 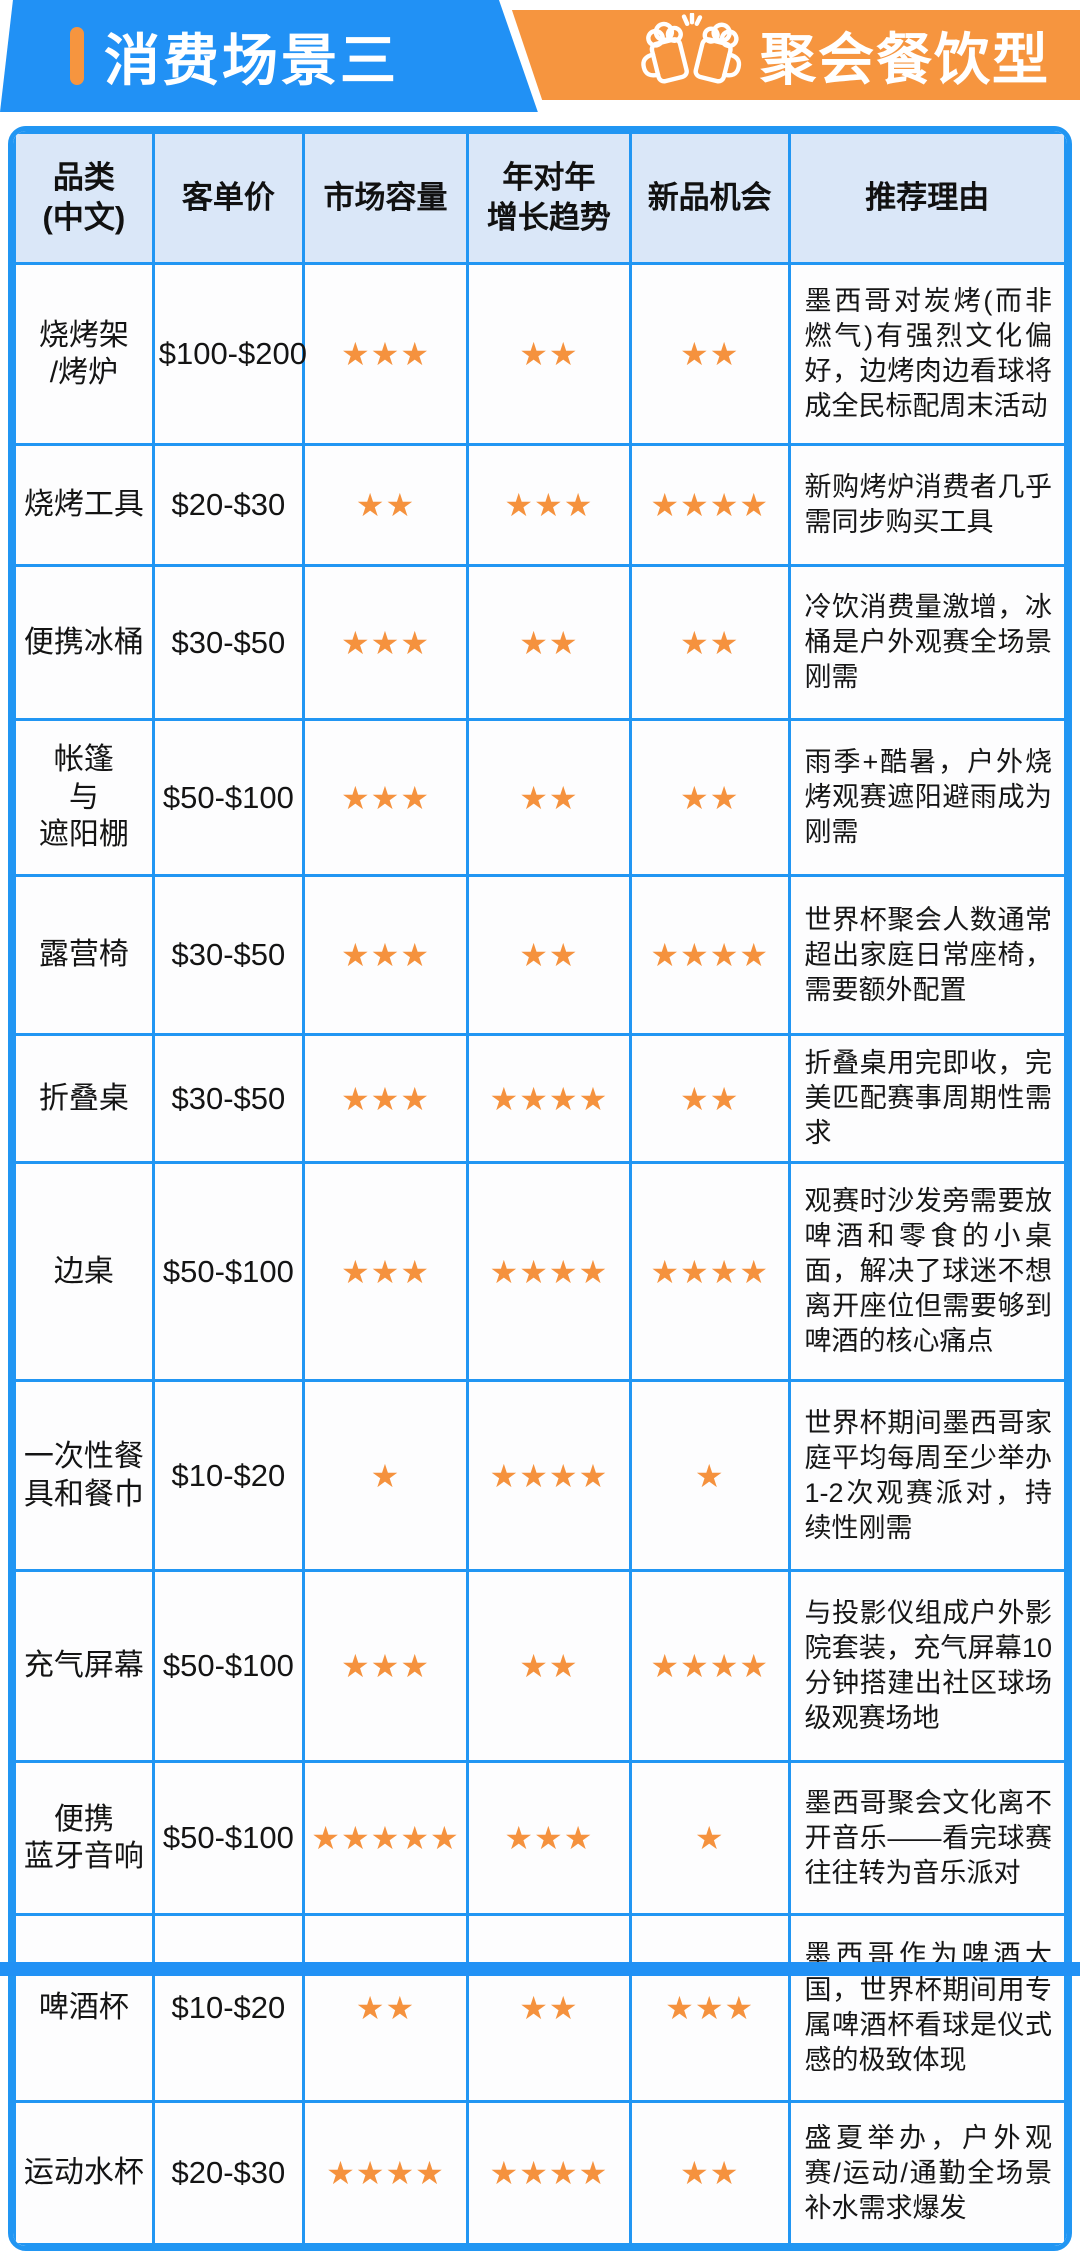 What do you see at coordinates (548, 198) in the screenshot?
I see `header-yoy-growth: 年对年 增长趋势` at bounding box center [548, 198].